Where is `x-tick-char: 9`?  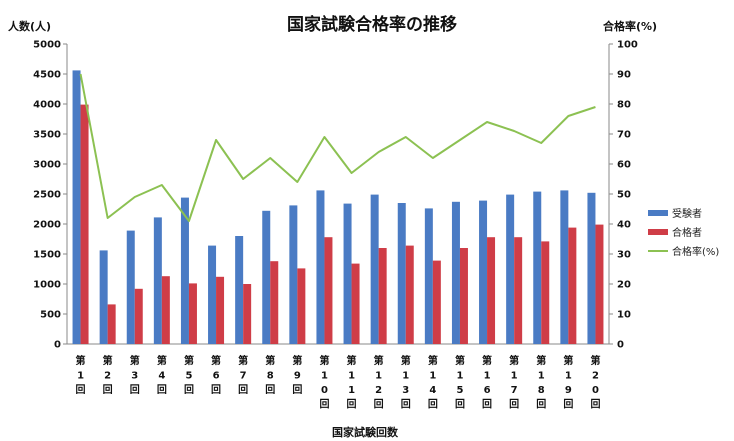 x-tick-char: 9 is located at coordinates (297, 376).